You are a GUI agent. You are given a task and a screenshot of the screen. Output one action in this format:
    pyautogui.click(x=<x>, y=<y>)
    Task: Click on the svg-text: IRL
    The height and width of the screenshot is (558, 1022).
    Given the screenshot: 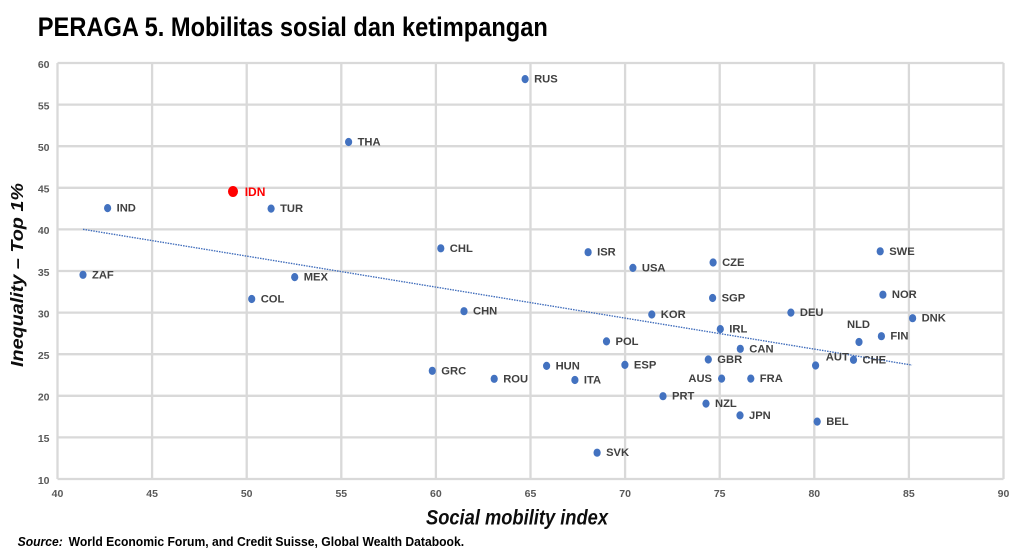 What is the action you would take?
    pyautogui.click(x=738, y=330)
    